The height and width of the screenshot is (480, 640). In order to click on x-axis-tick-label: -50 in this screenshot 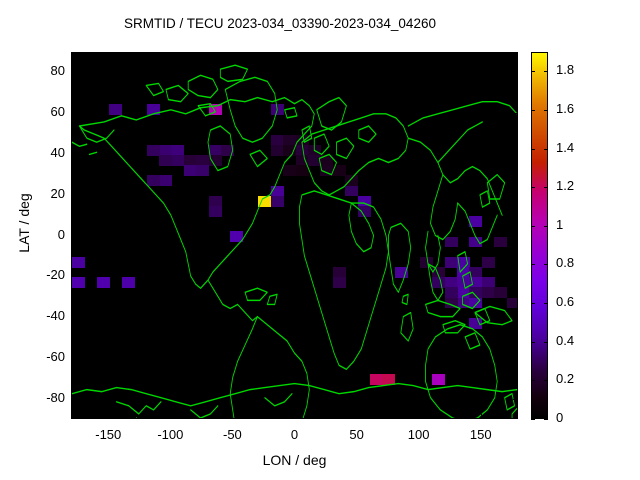, I will do `click(232, 434)`.